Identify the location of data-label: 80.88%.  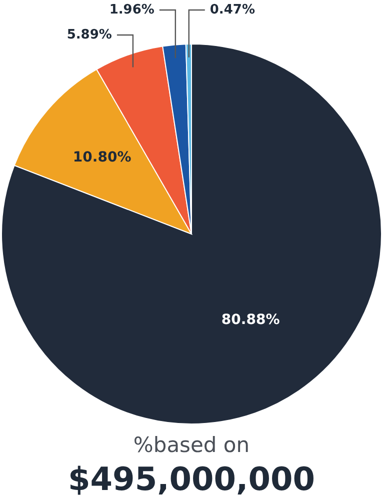
(250, 320).